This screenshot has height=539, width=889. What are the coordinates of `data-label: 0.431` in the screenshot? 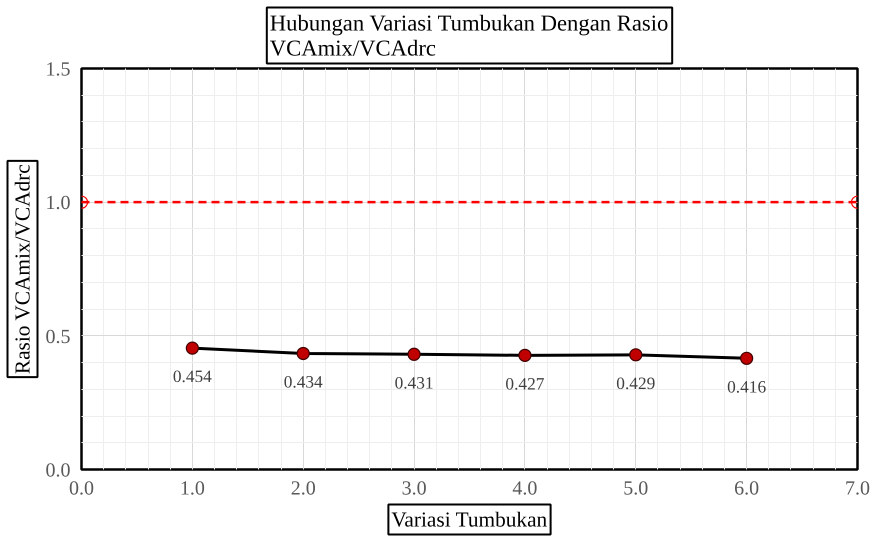 It's located at (414, 382).